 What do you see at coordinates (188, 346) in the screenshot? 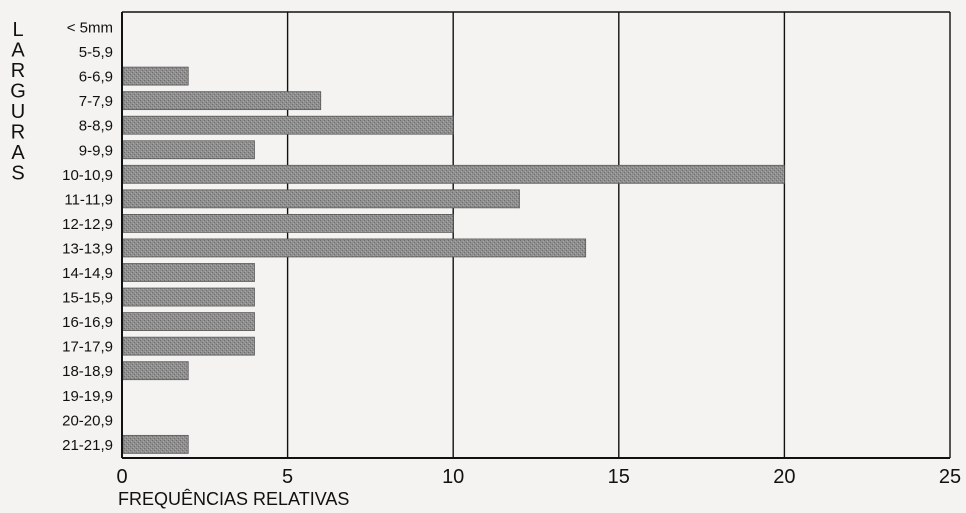
I see `bar-17-17,9` at bounding box center [188, 346].